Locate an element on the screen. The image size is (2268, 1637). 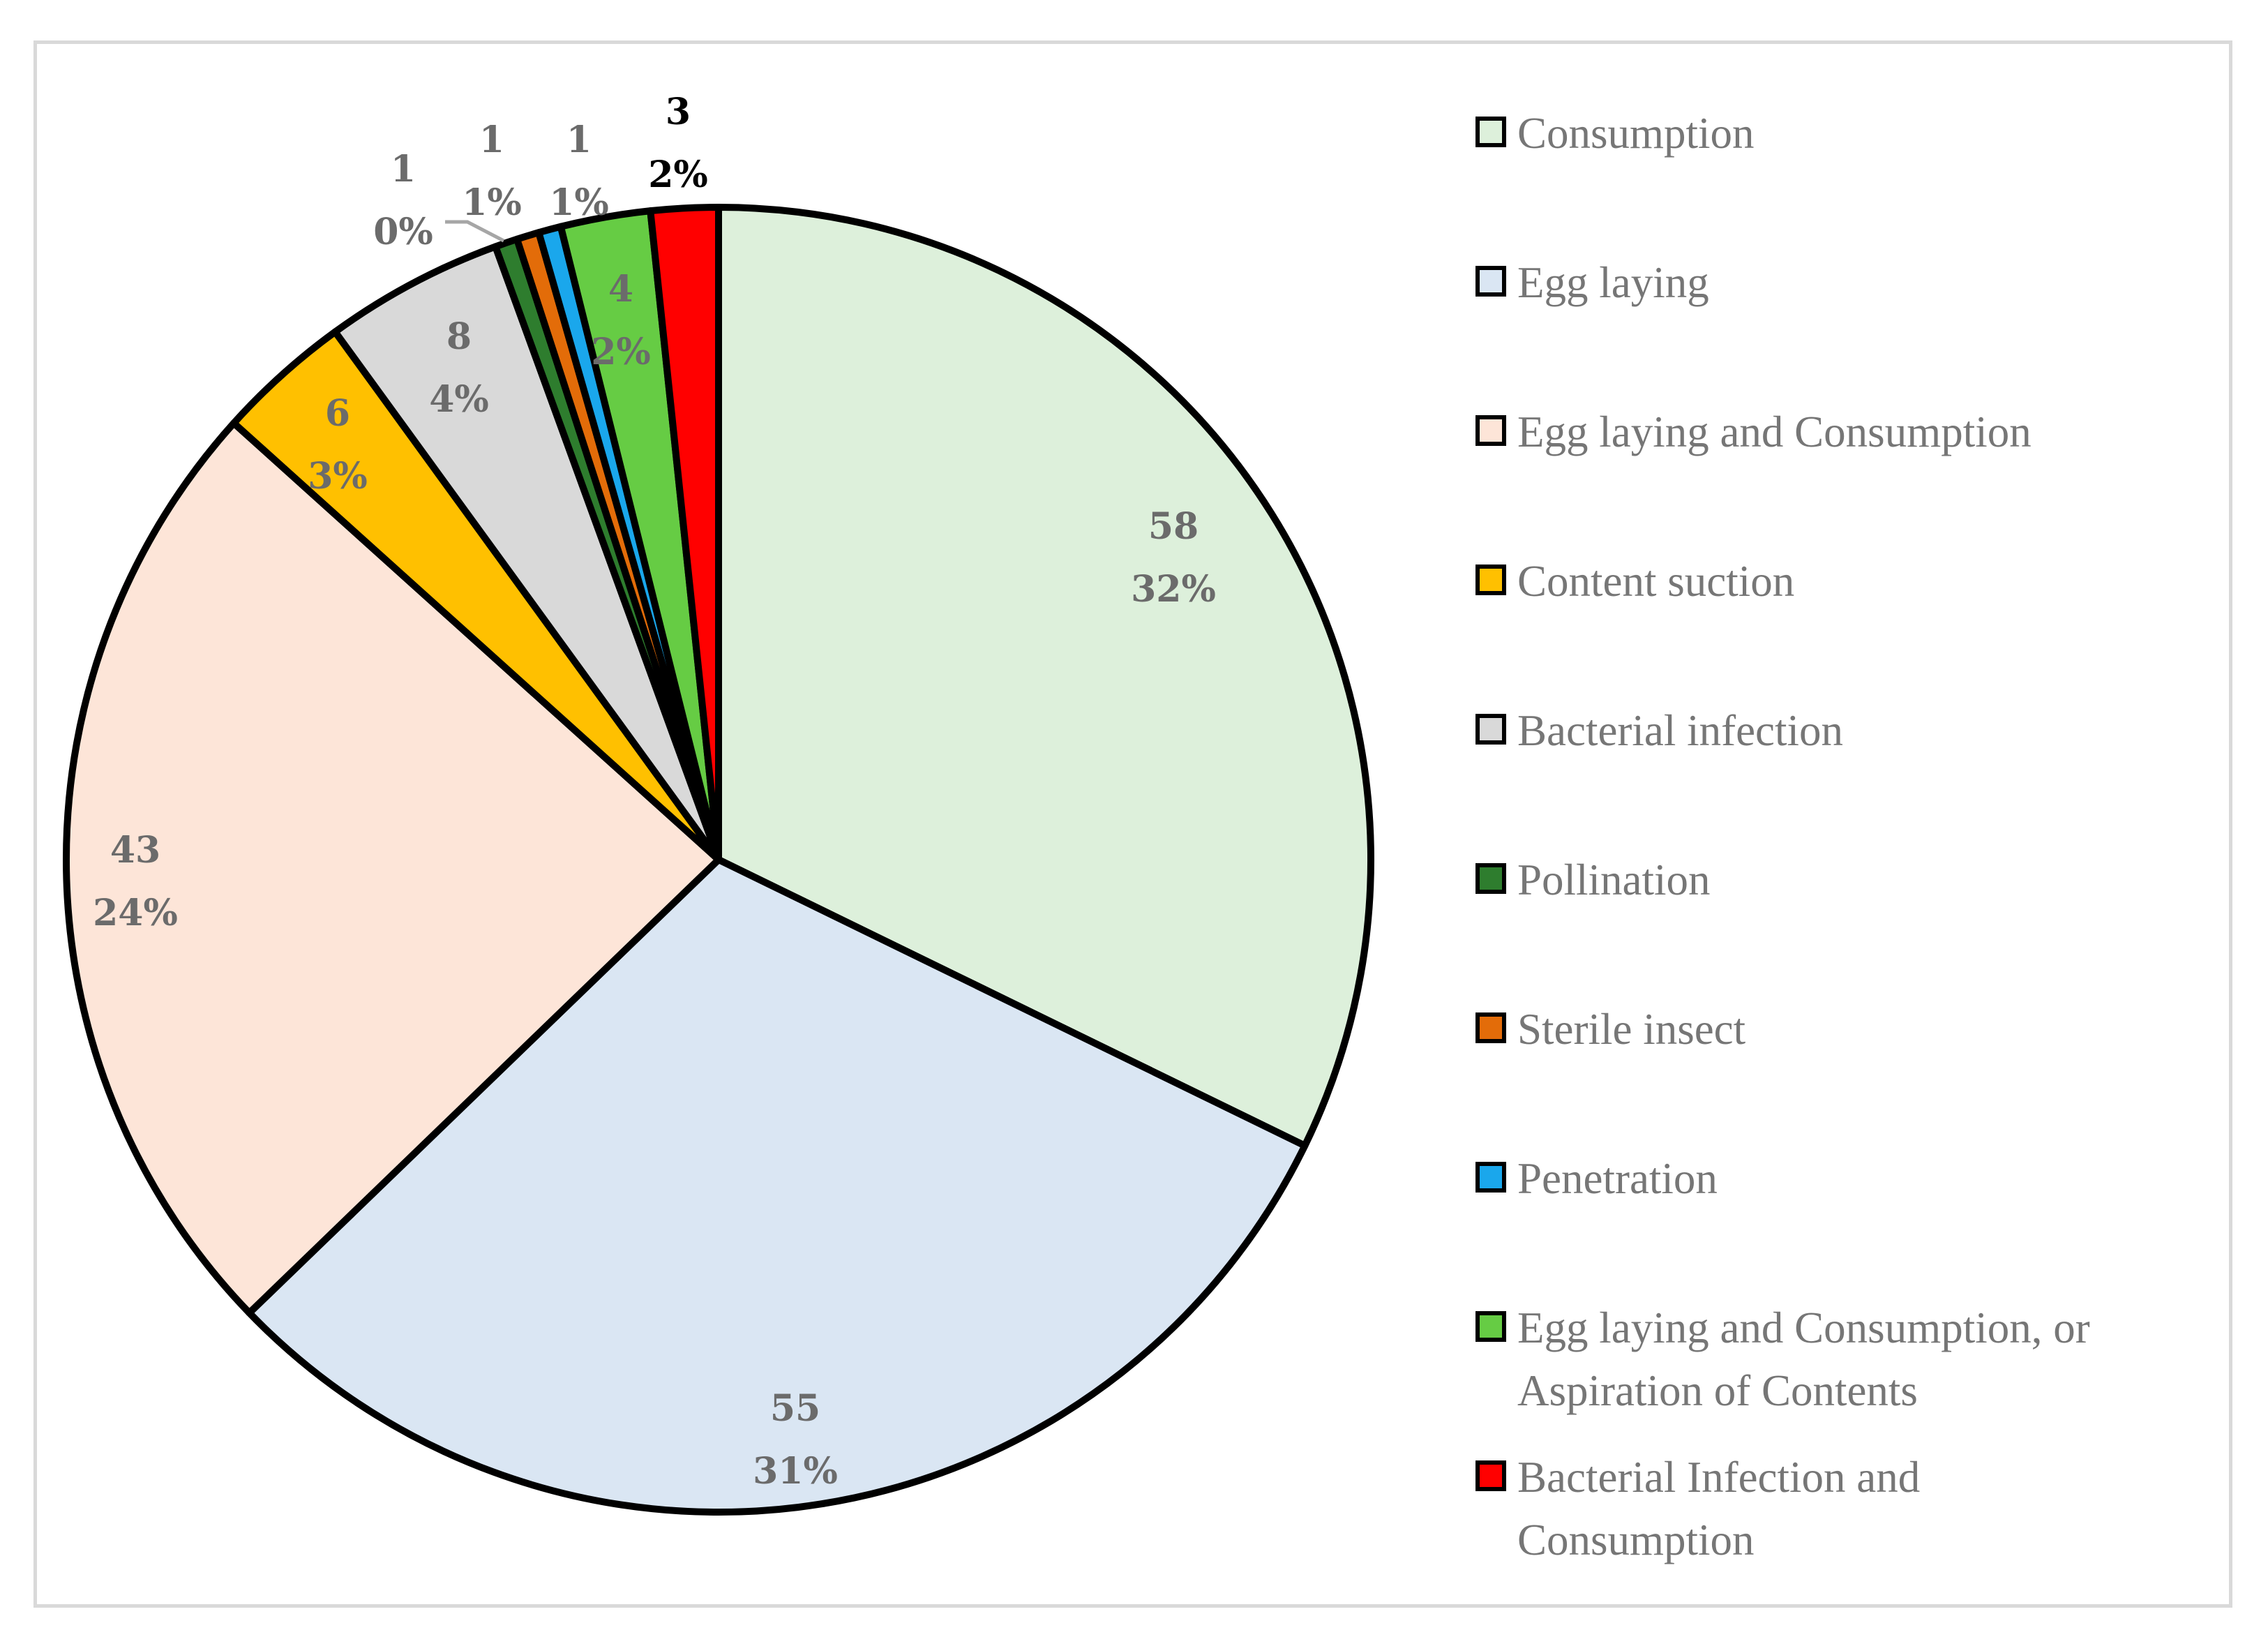
legend-item-egg-laying-and-consumption: Egg laying and Consumption is located at coordinates (1753, 432).